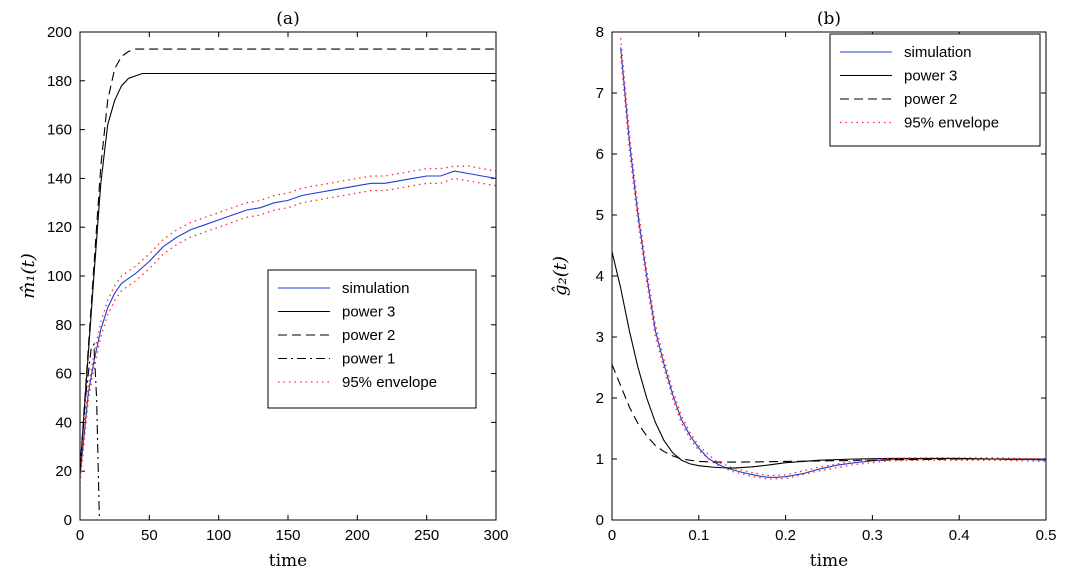 This screenshot has width=1066, height=578. I want to click on y-tick-label: 1, so click(600, 459).